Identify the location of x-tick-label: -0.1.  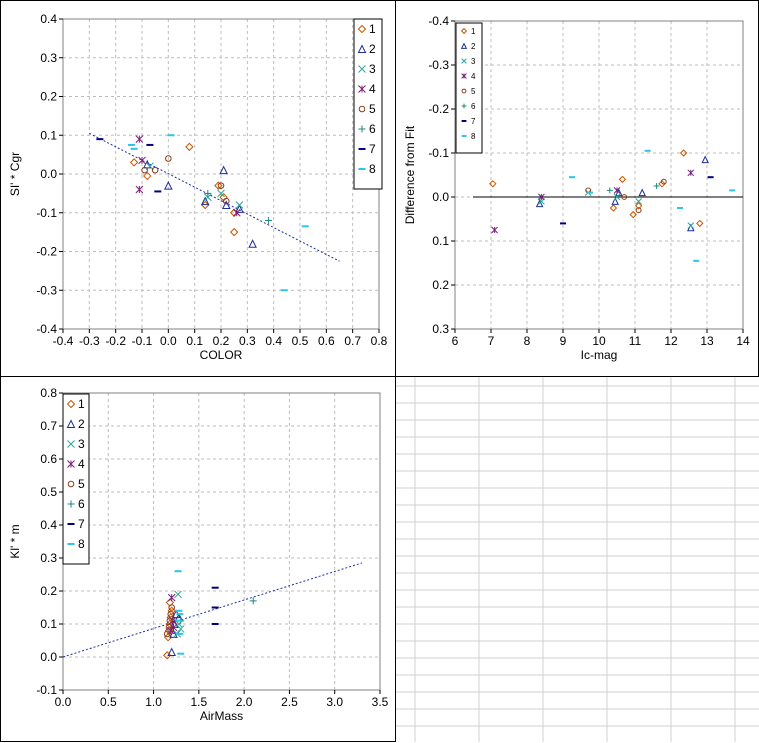
(142, 341).